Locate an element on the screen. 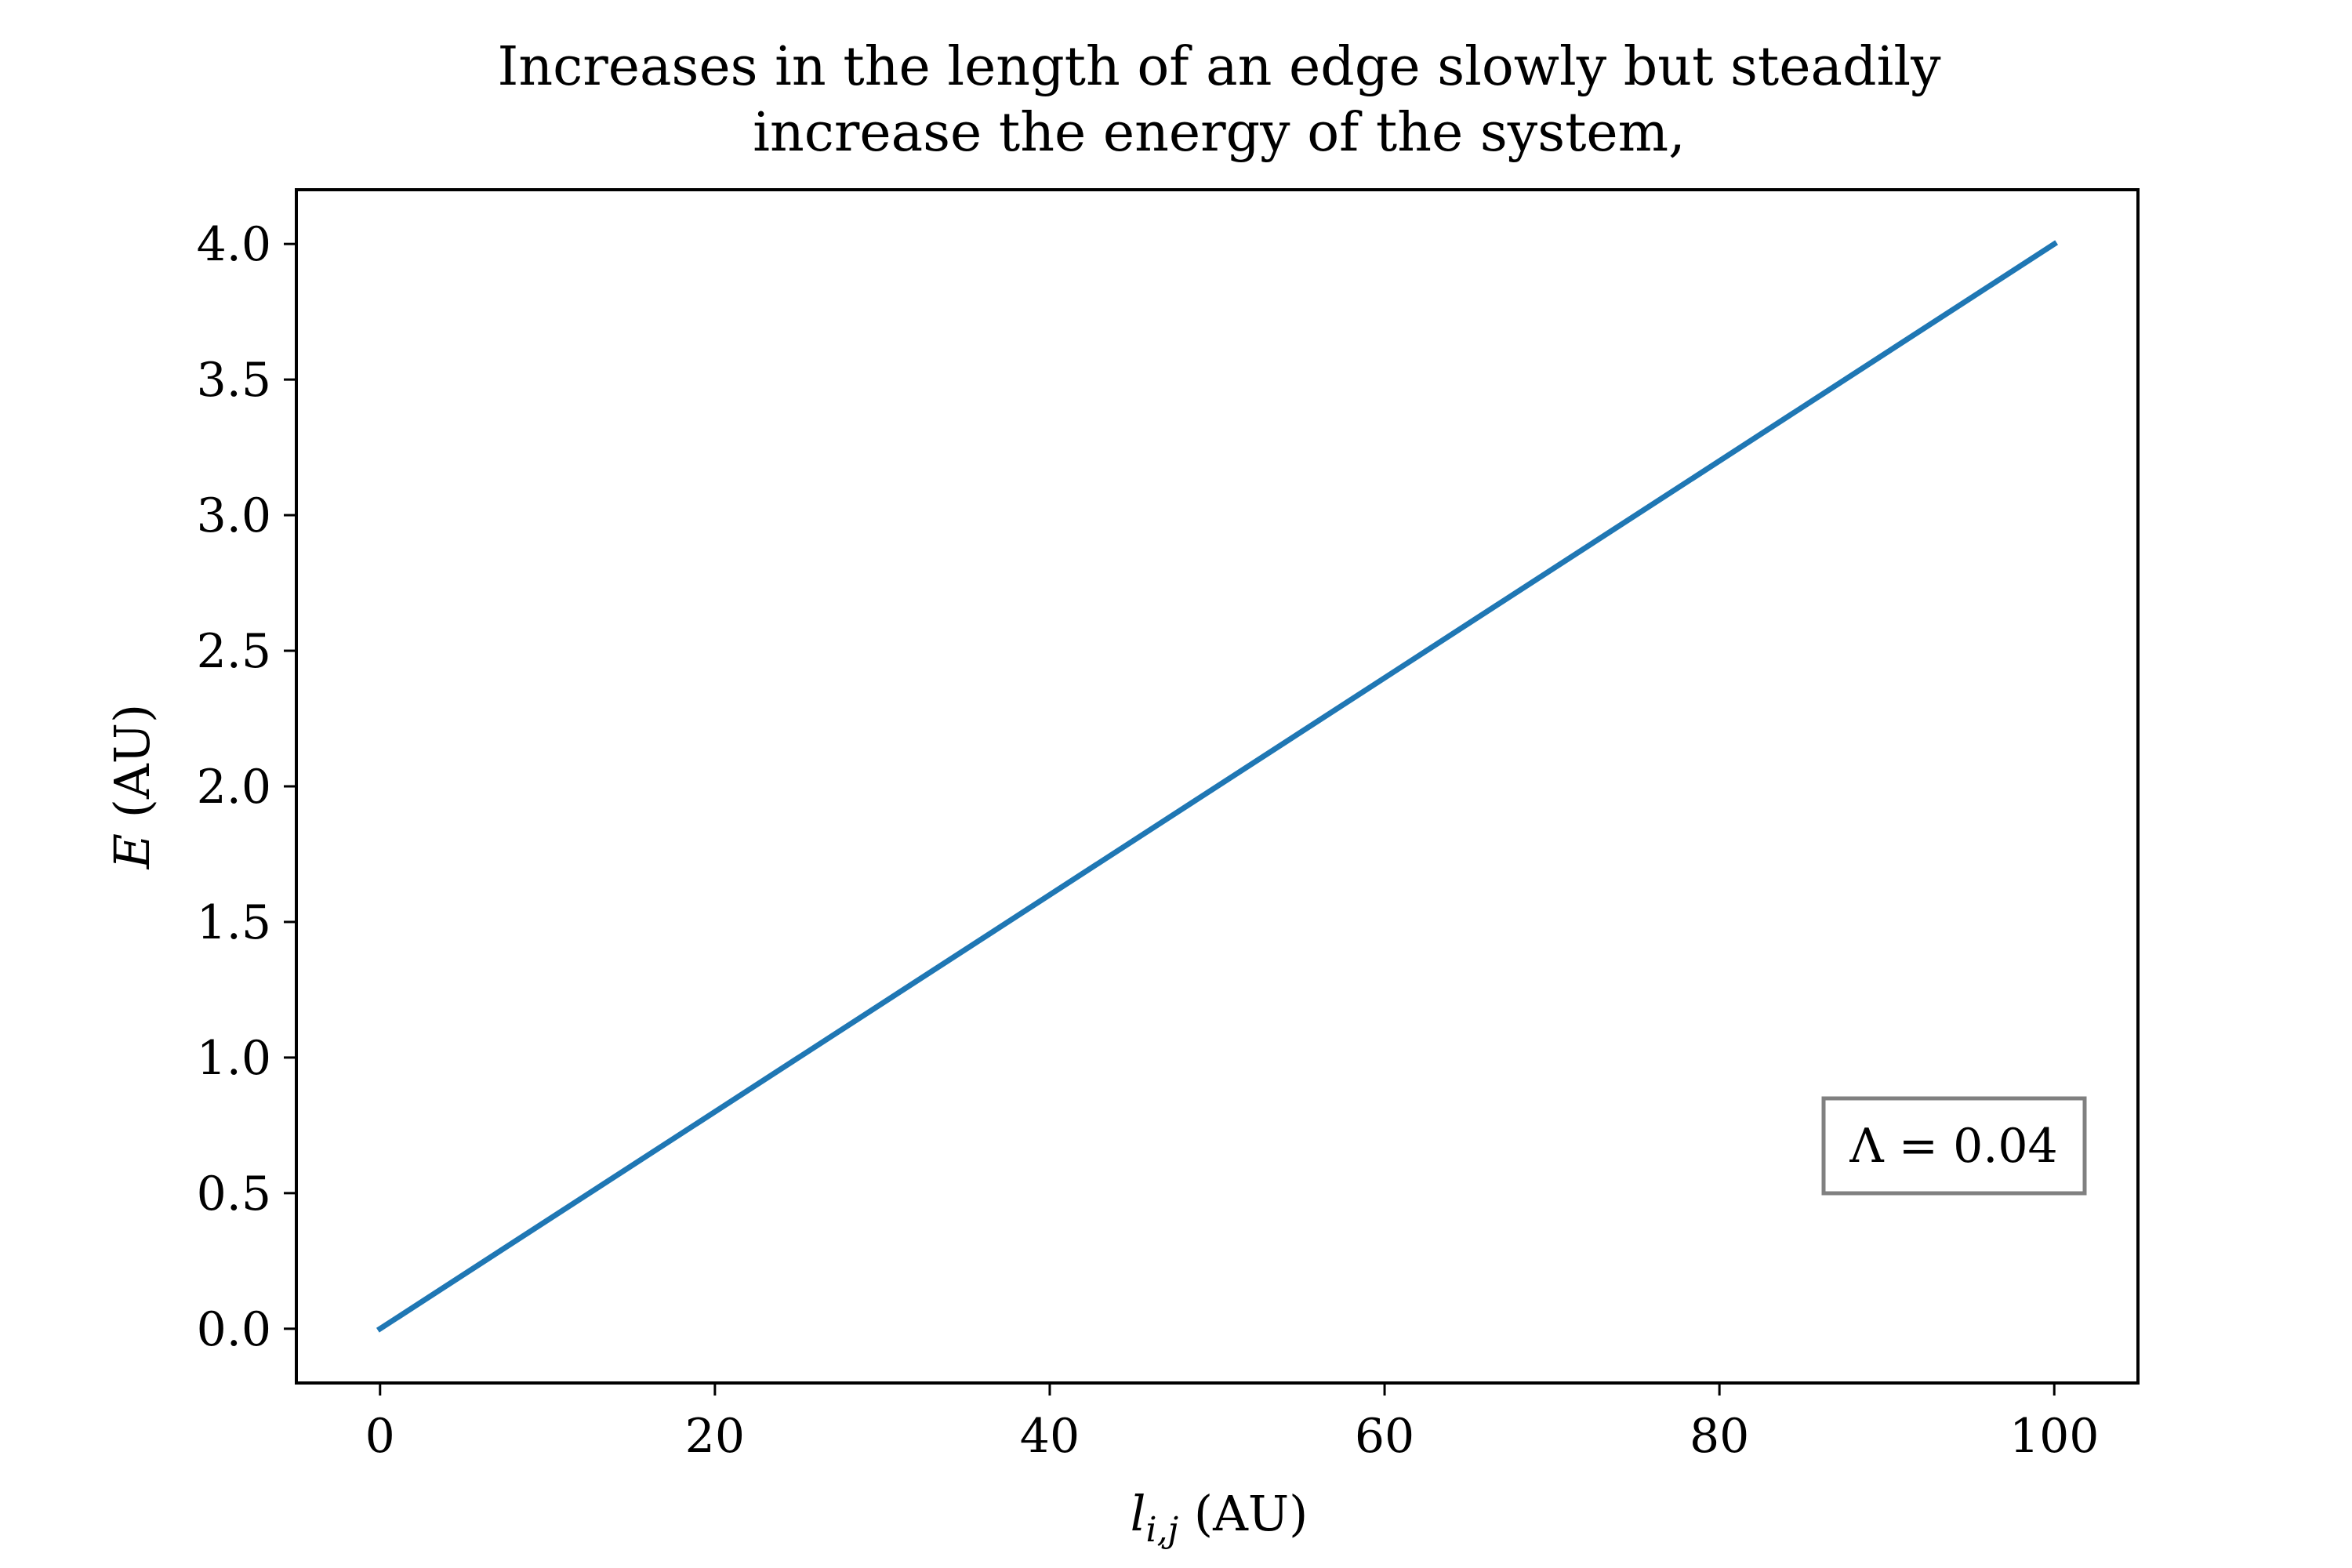 The image size is (2352, 1568). y-tick-label: 3.5 is located at coordinates (234, 380).